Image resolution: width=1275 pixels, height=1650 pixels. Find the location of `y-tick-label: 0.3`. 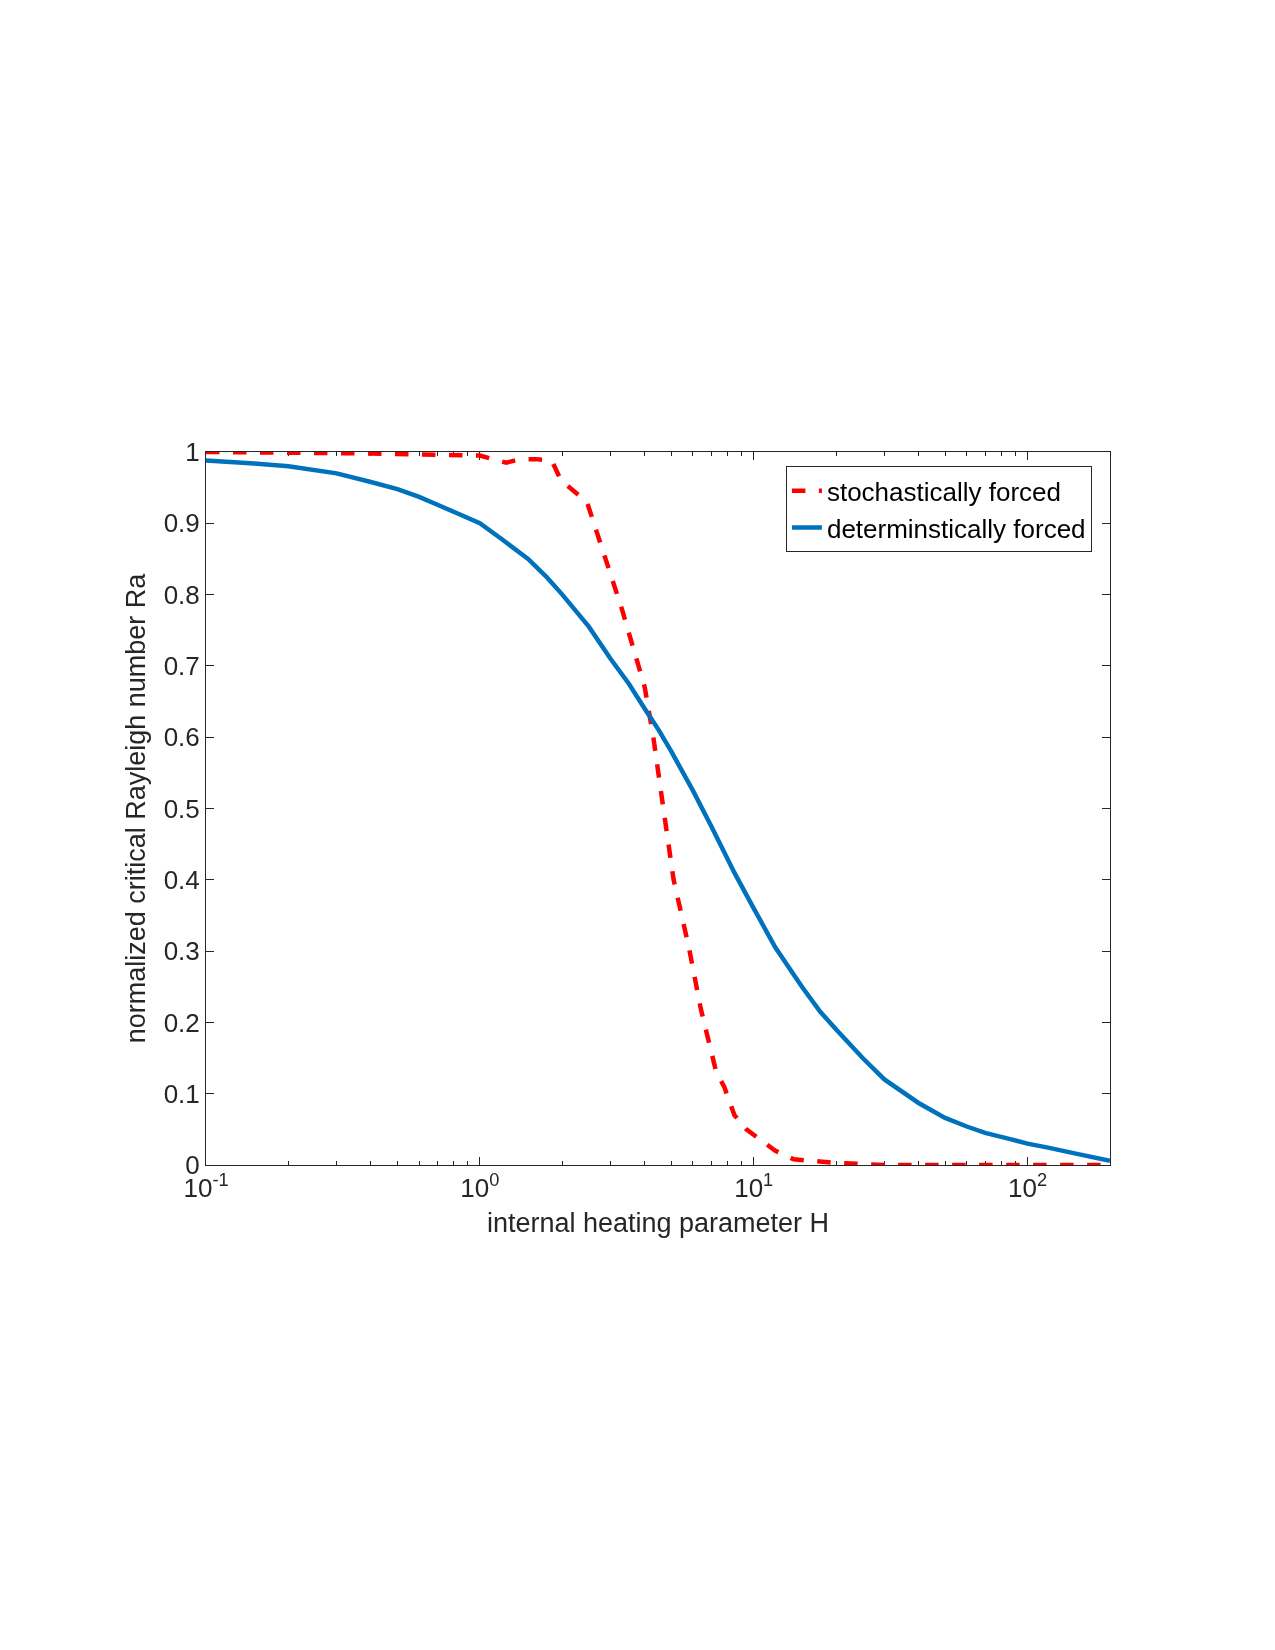

y-tick-label: 0.3 is located at coordinates (181, 951).